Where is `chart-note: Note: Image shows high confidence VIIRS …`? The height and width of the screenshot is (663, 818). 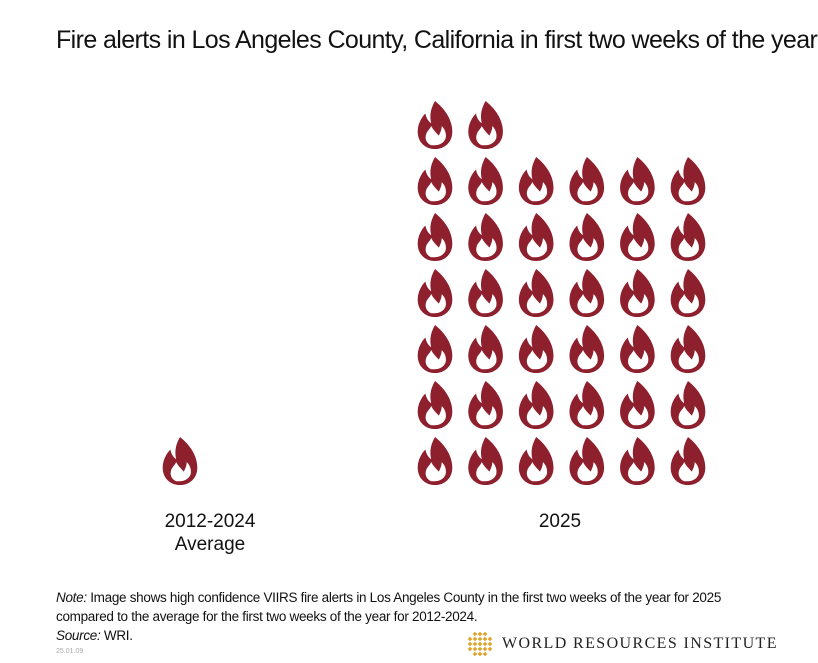
chart-note: Note: Image shows high confidence VIIRS … is located at coordinates (406, 616).